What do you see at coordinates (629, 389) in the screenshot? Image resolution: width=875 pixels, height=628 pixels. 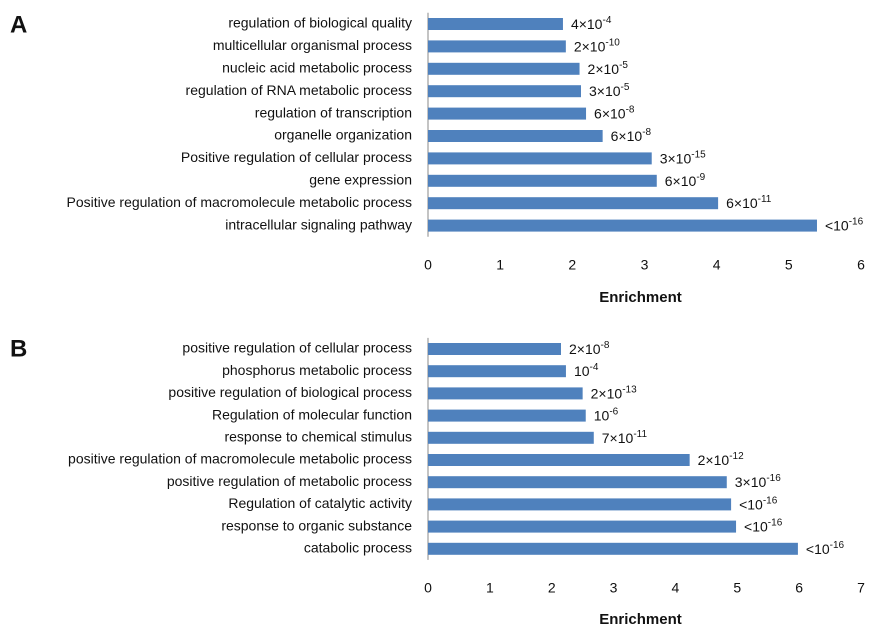 I see `p-value-exponent: -13` at bounding box center [629, 389].